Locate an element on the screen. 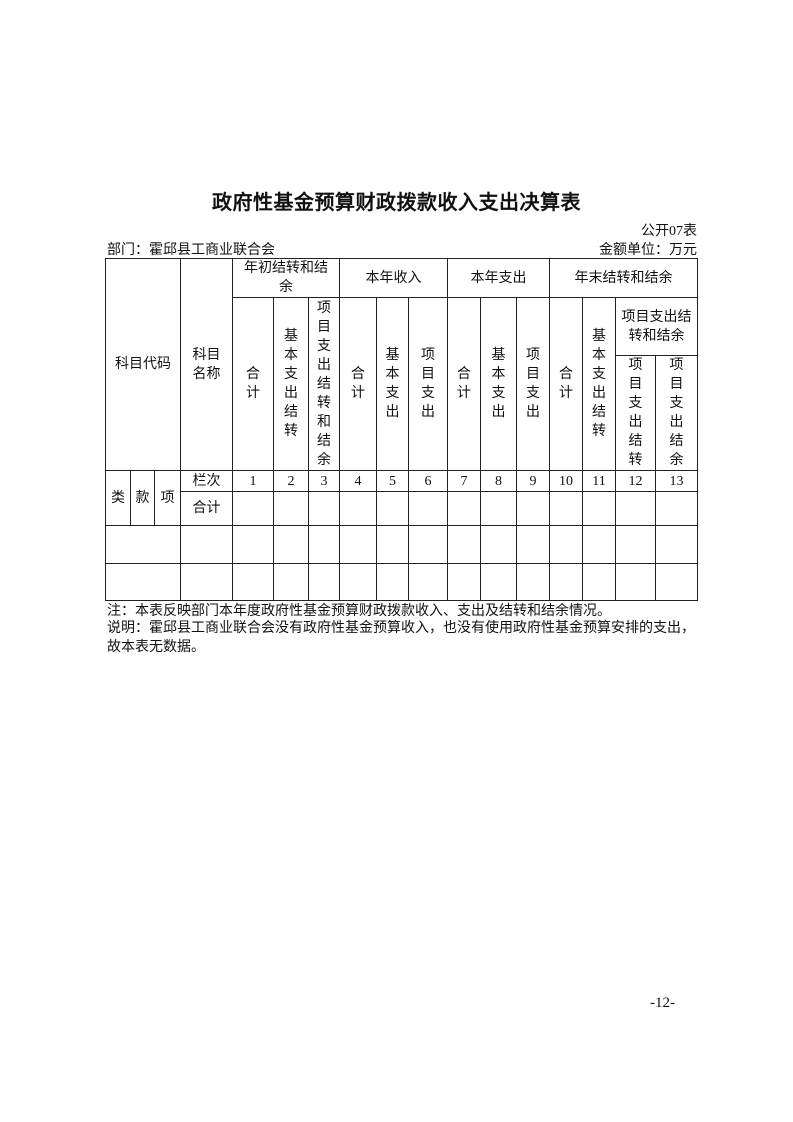  header-xiang: 项 is located at coordinates (167, 498).